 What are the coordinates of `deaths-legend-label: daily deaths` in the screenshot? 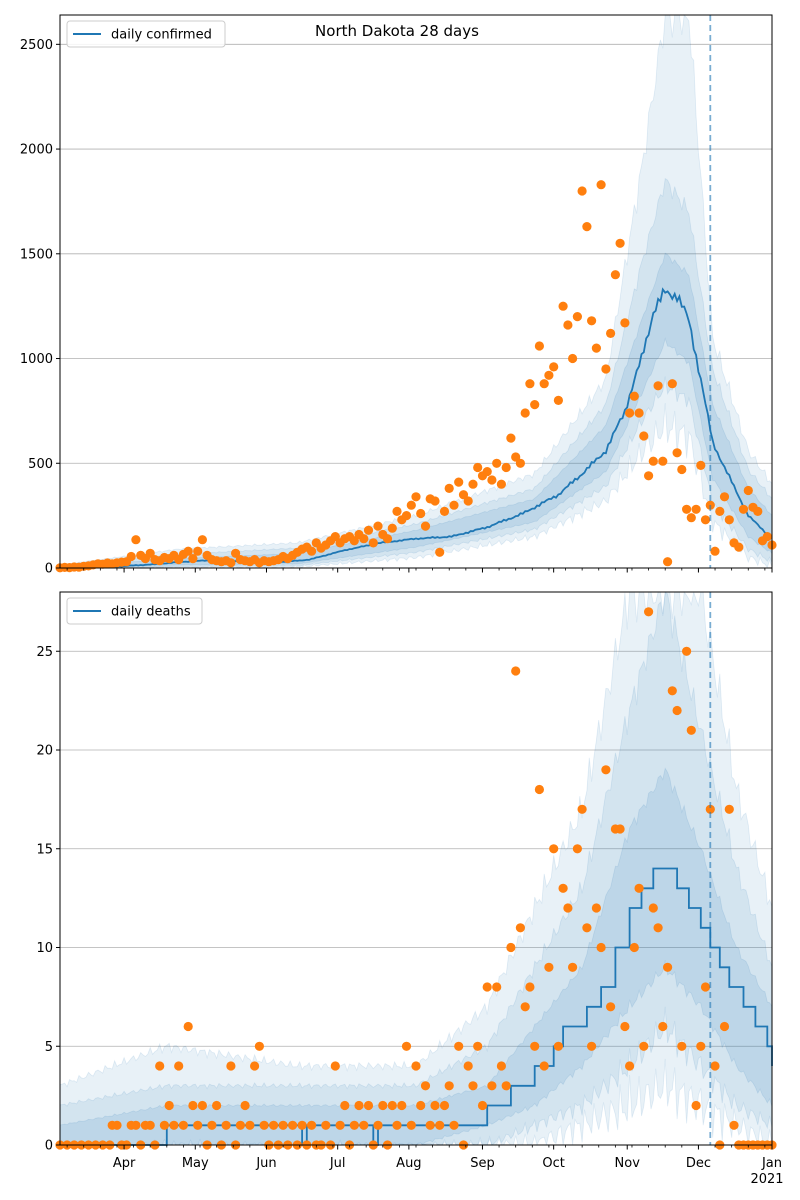 It's located at (151, 612).